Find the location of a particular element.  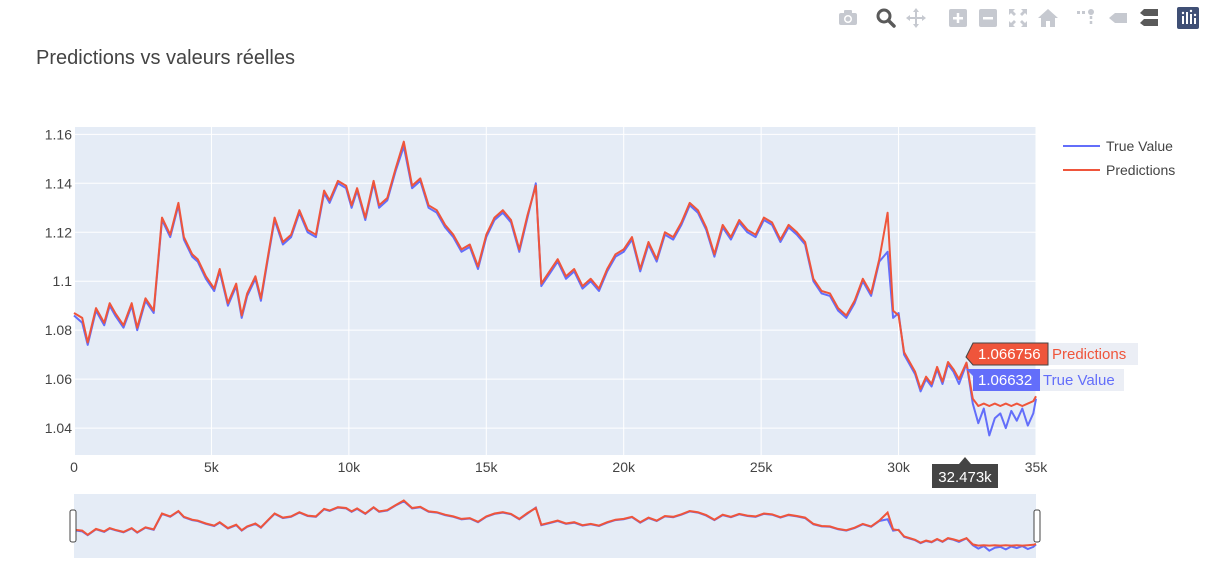

y-tick-label: 1.16 is located at coordinates (58, 134).